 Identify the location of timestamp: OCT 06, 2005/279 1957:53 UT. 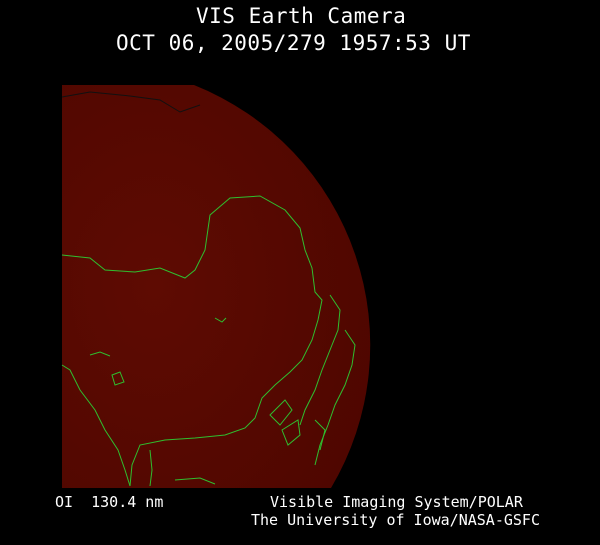
(293, 43).